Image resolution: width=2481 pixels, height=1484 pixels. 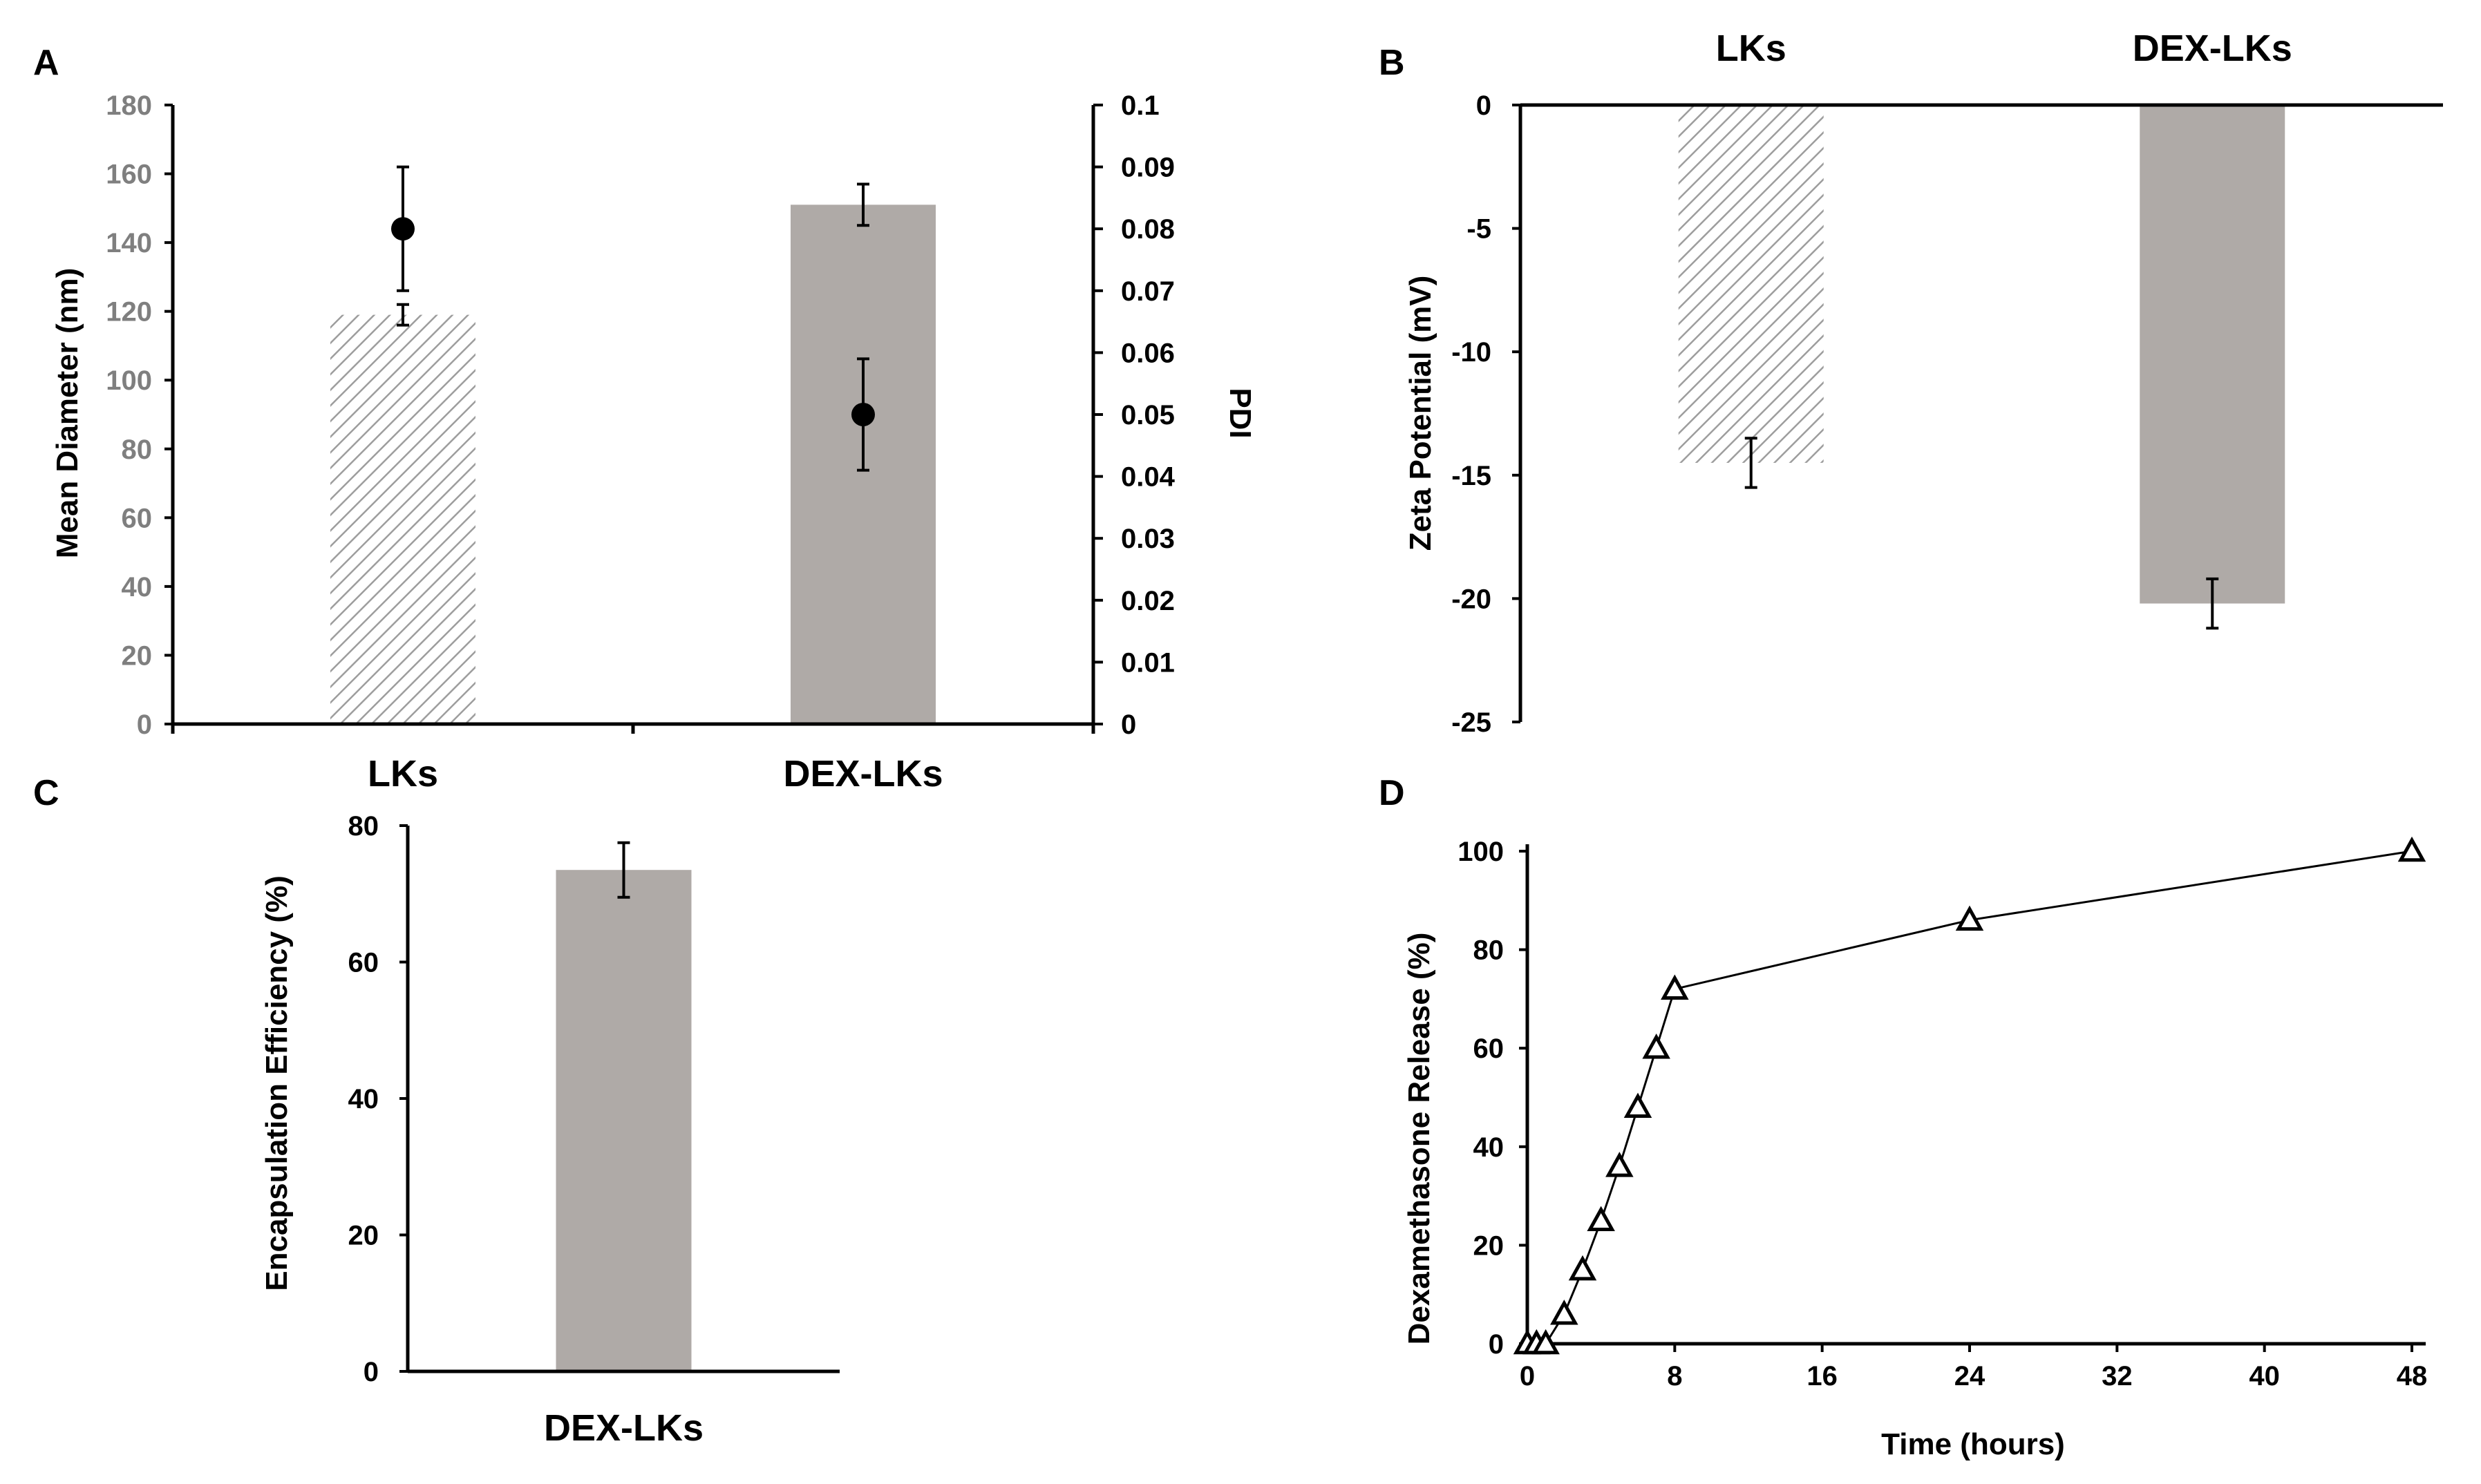 I want to click on y-tick-label: 180, so click(x=129, y=106).